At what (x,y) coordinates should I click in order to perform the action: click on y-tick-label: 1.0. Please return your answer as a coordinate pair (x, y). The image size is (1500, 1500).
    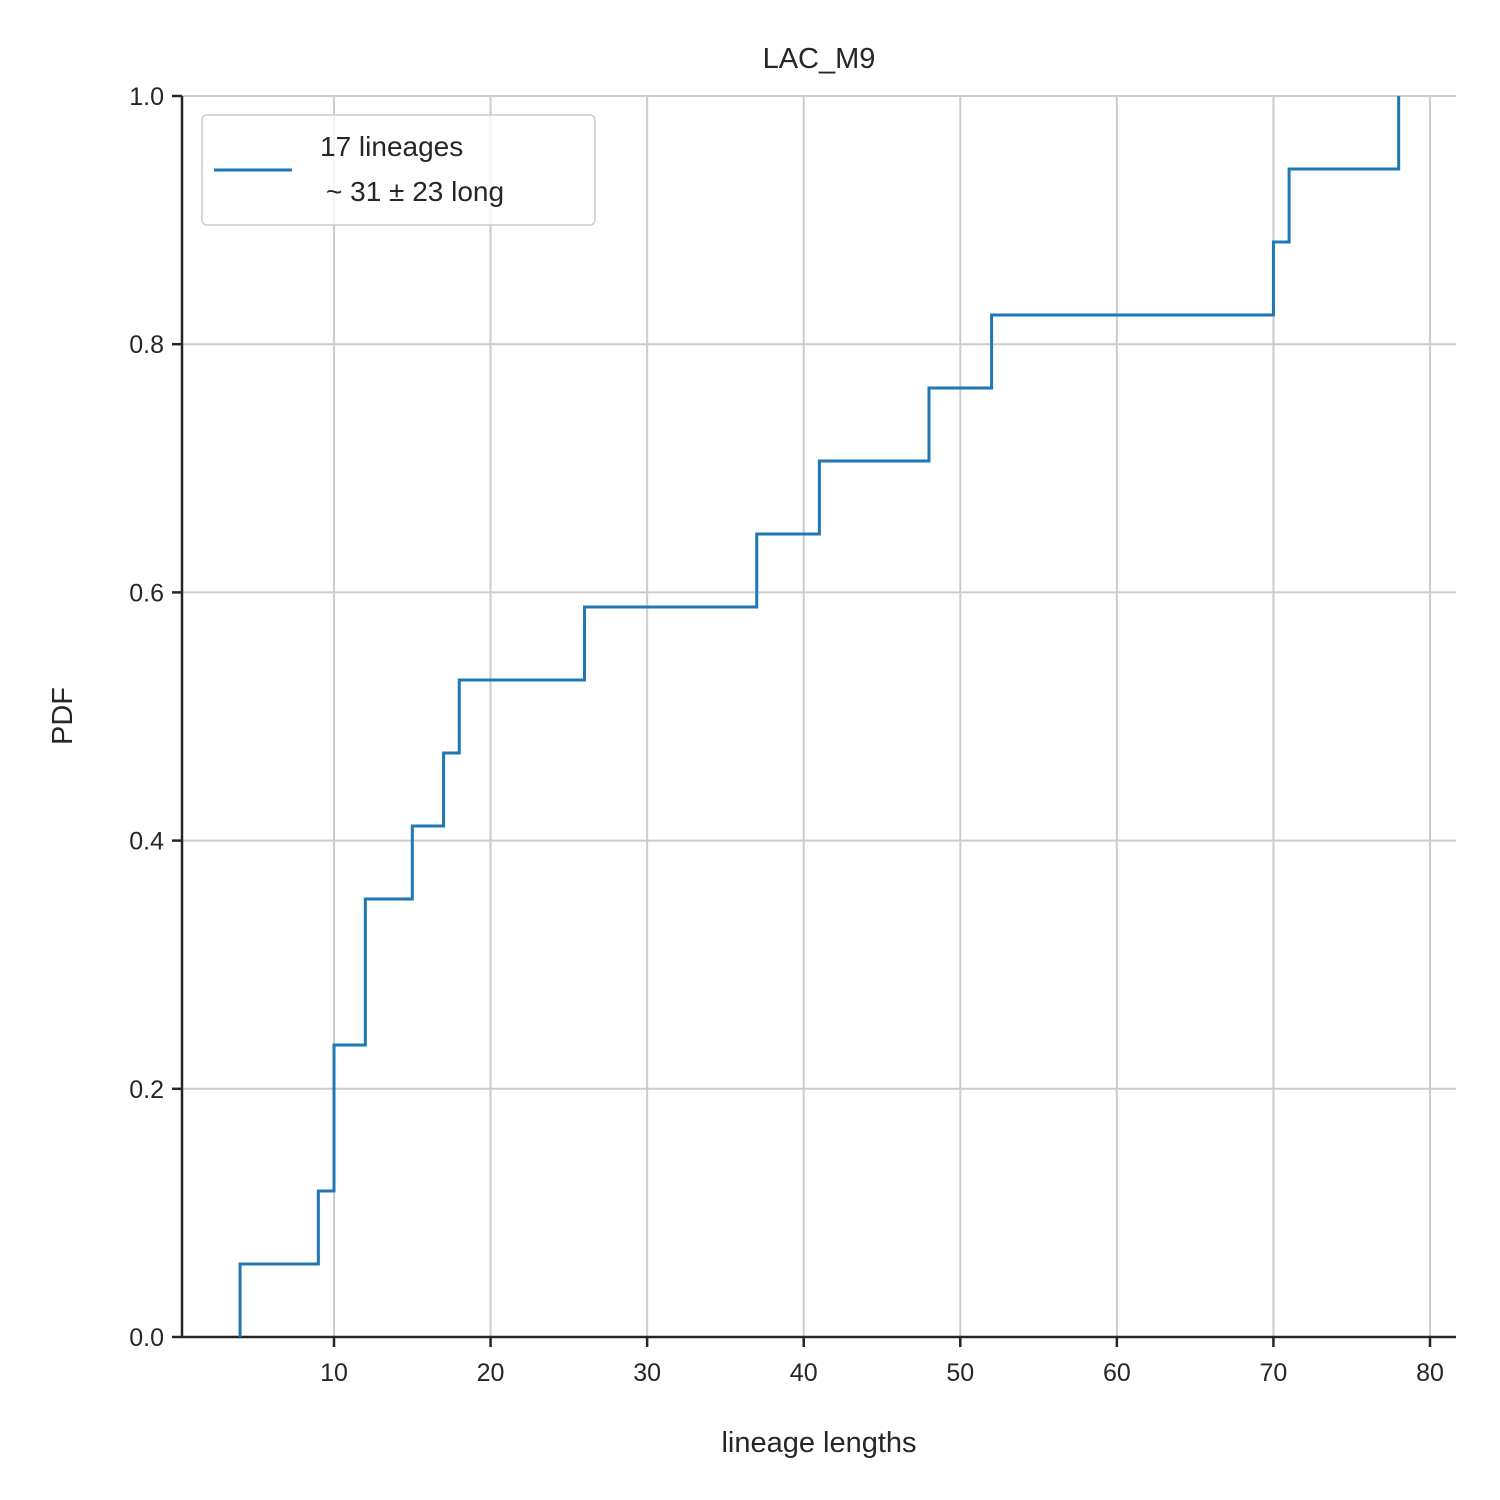
    Looking at the image, I should click on (146, 97).